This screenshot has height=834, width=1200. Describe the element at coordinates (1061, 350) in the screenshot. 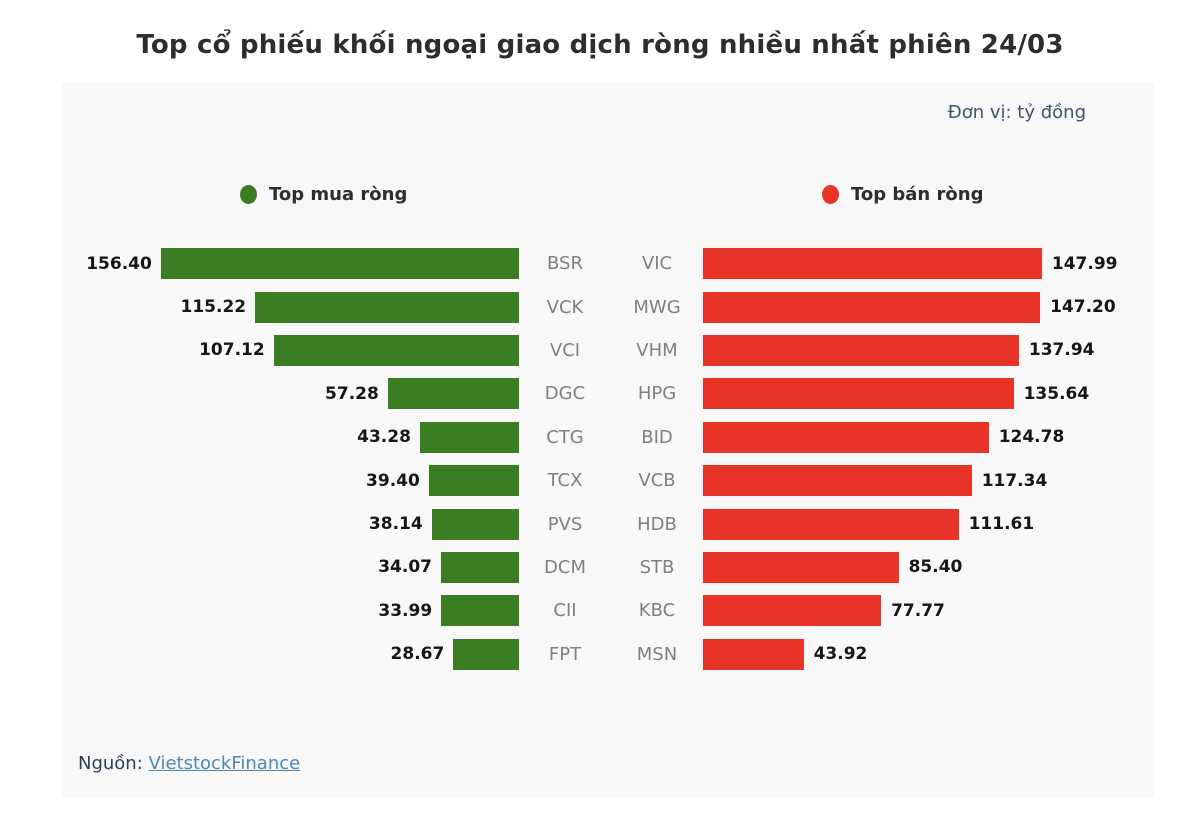

I see `sell-value-label: 137.94` at that location.